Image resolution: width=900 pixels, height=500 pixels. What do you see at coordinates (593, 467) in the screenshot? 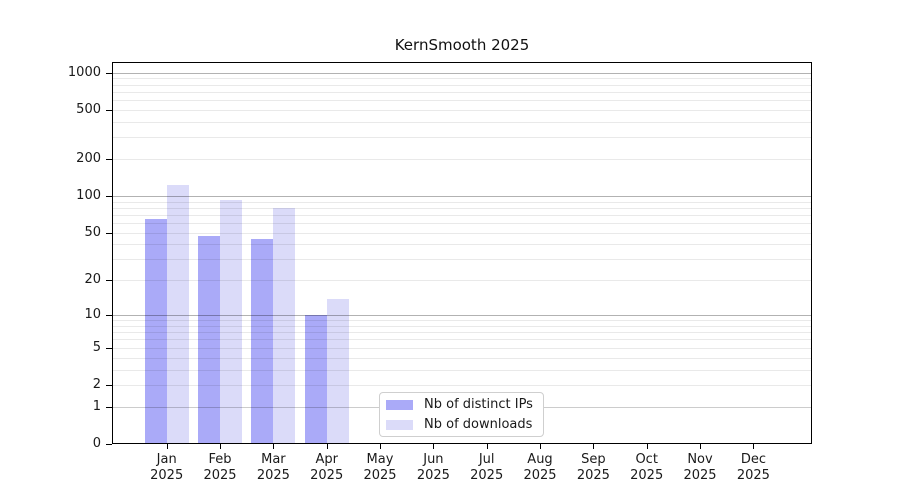
I see `x-tick-label-sep: Sep 2025` at bounding box center [593, 467].